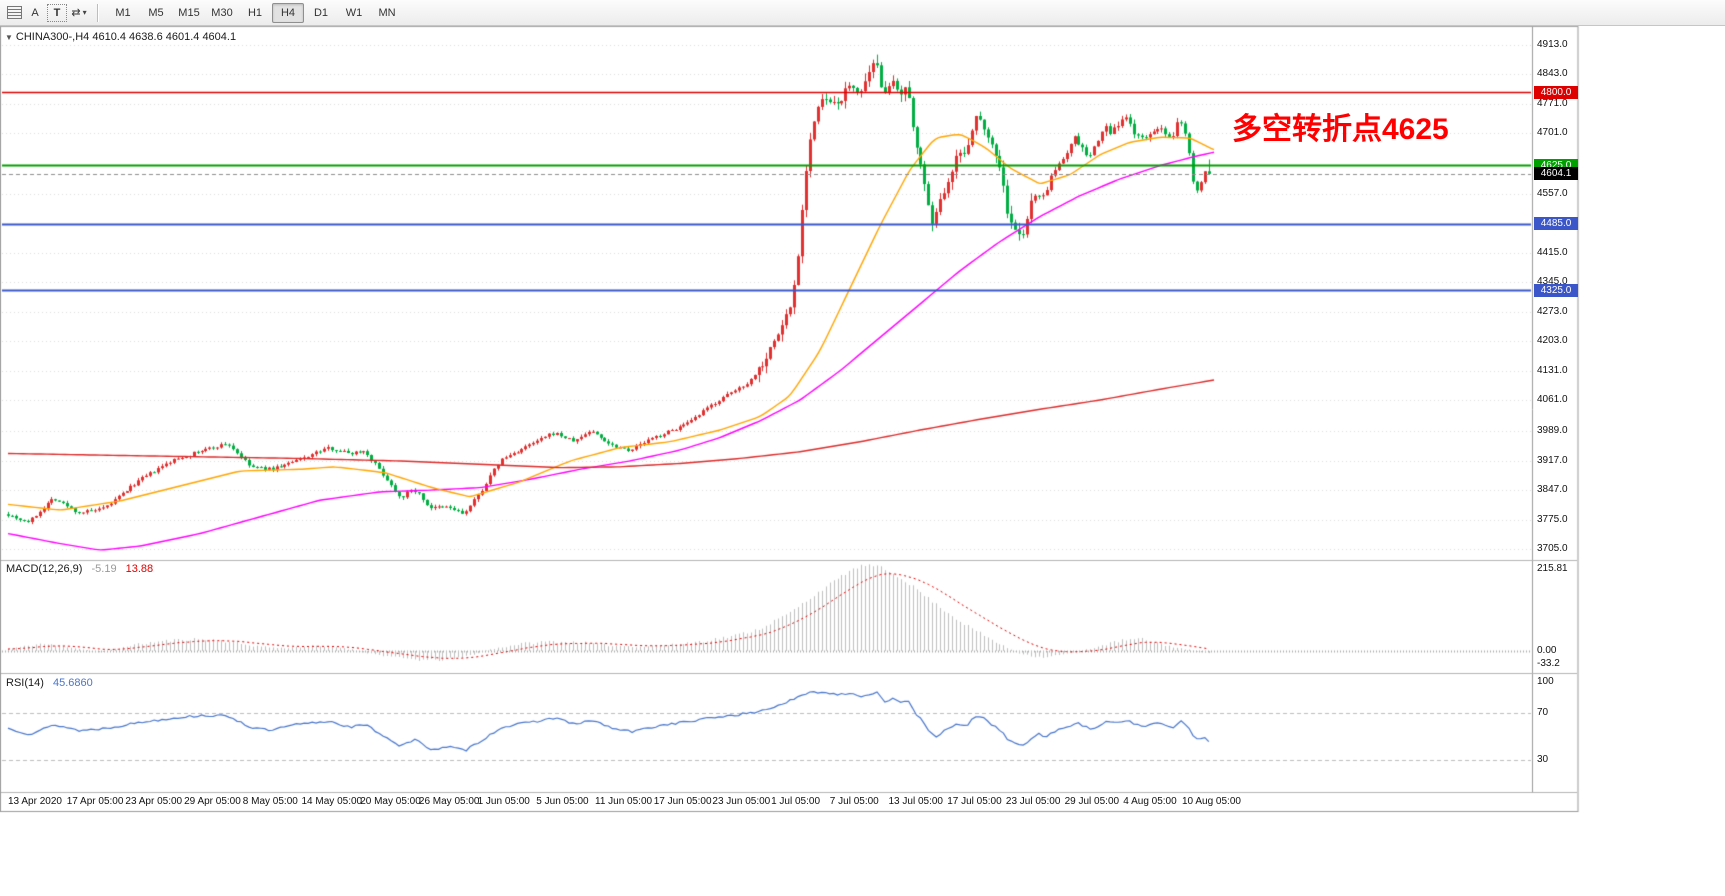 The width and height of the screenshot is (1725, 896). Describe the element at coordinates (1552, 519) in the screenshot. I see `price-tick: 3775.0` at that location.